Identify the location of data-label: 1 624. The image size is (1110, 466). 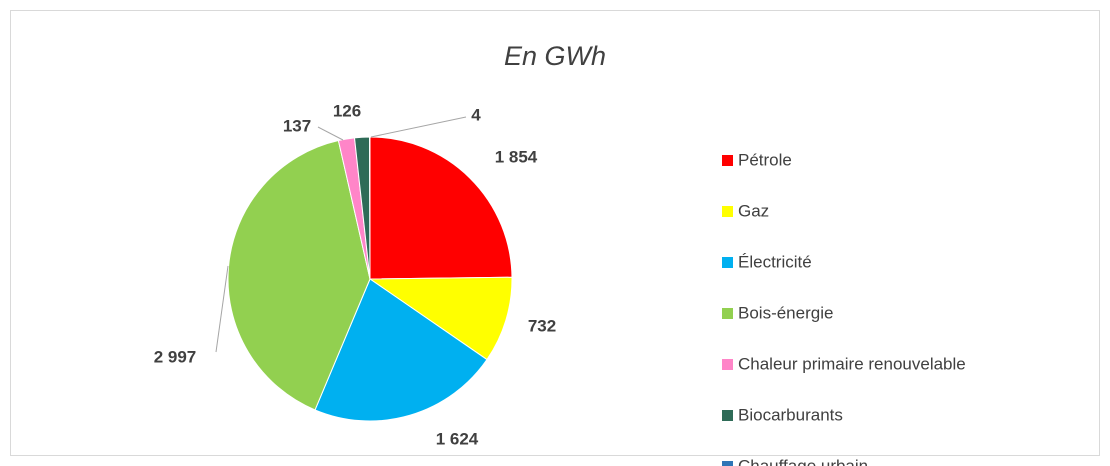
(457, 438).